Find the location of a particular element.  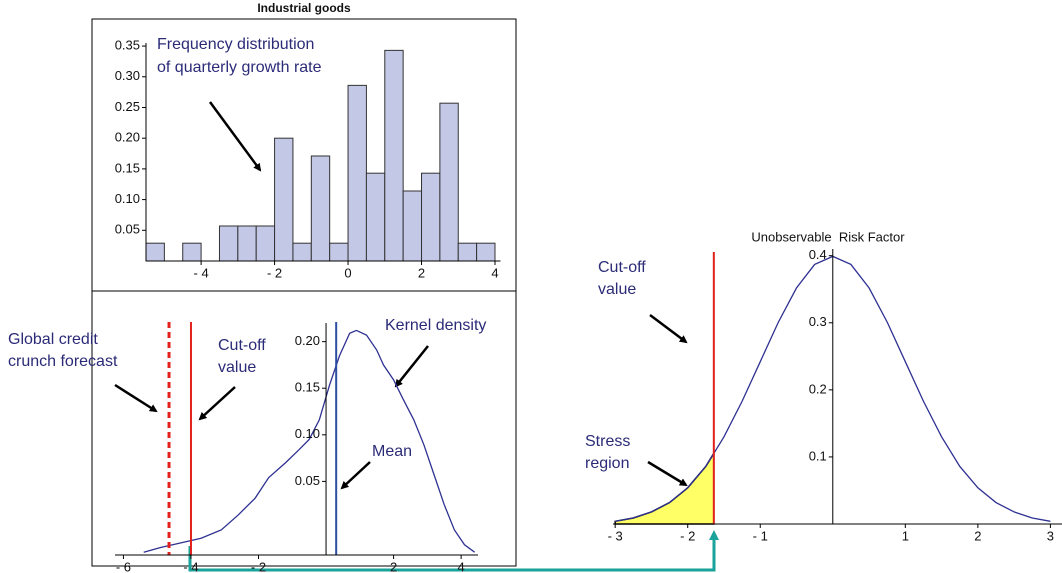

x-tick-label: 3 is located at coordinates (1050, 535).